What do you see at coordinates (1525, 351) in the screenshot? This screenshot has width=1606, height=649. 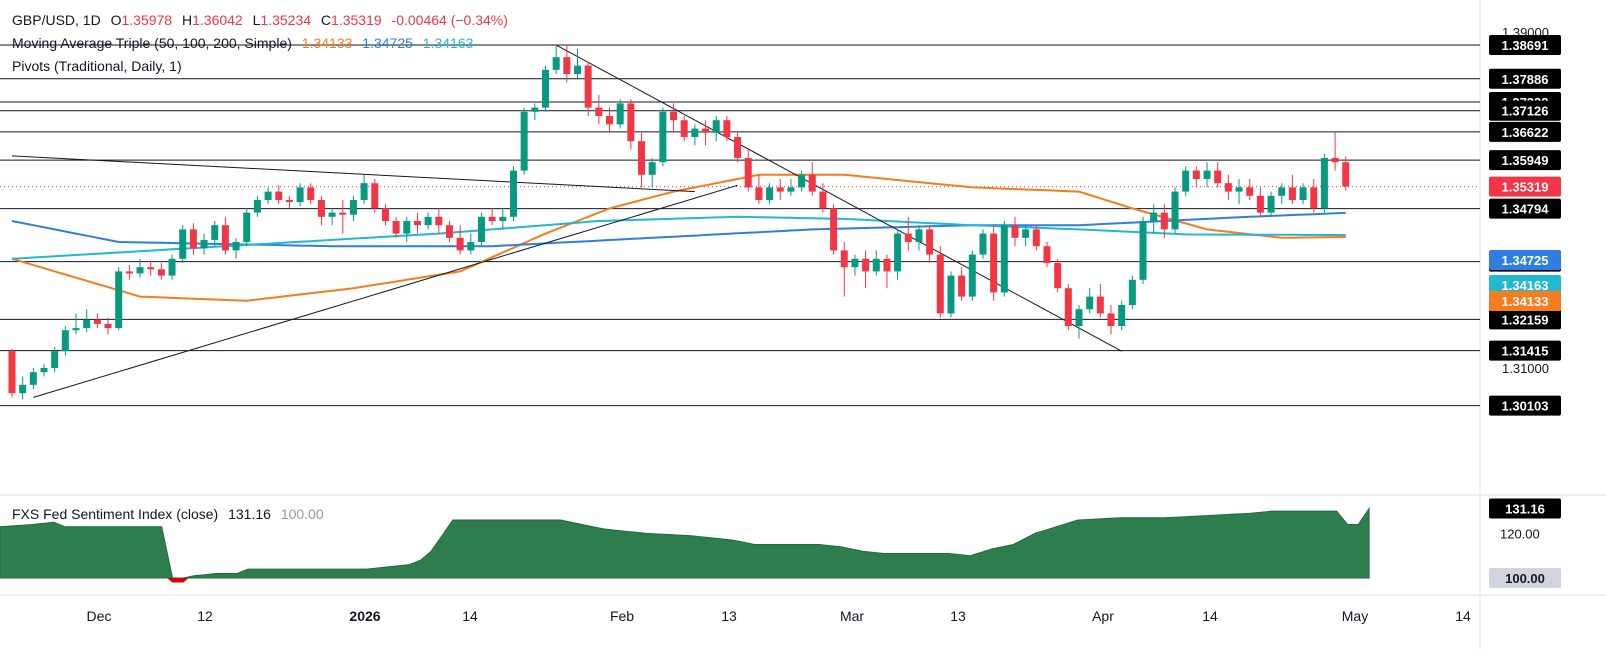 I see `pivot-label-text: 1.31415` at bounding box center [1525, 351].